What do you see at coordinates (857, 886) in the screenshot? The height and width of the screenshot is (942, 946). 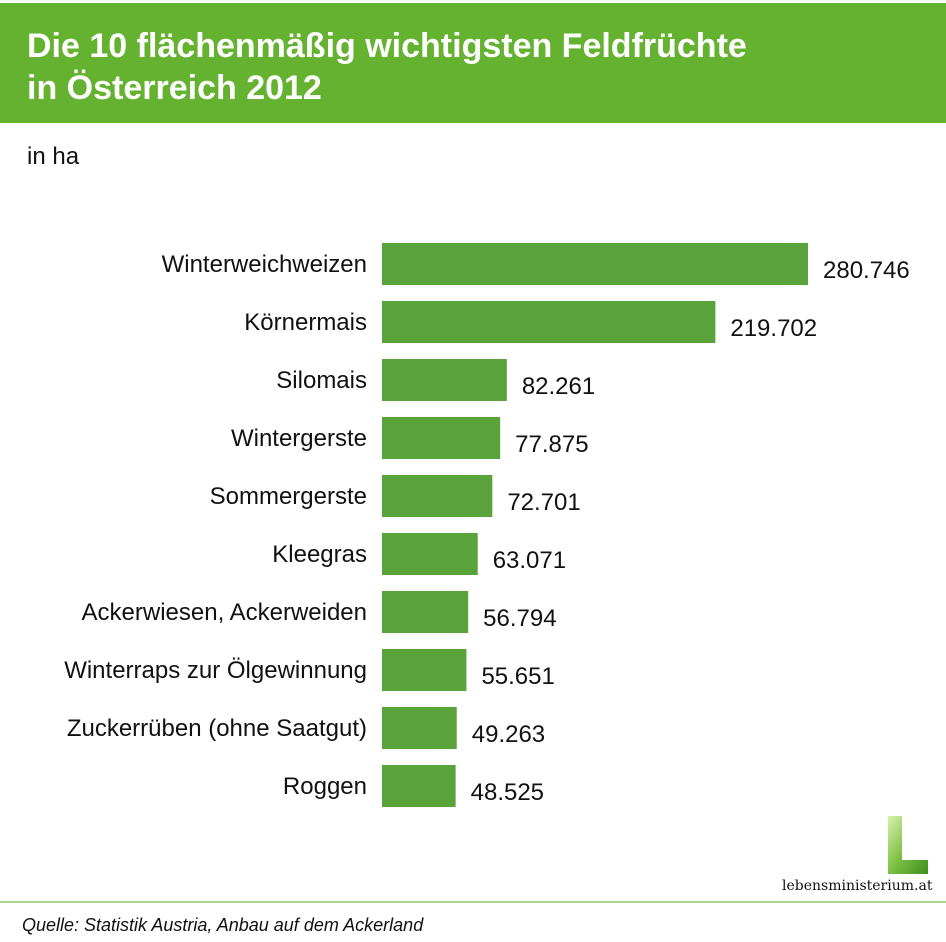 I see `logo-text: lebensministerium.at` at bounding box center [857, 886].